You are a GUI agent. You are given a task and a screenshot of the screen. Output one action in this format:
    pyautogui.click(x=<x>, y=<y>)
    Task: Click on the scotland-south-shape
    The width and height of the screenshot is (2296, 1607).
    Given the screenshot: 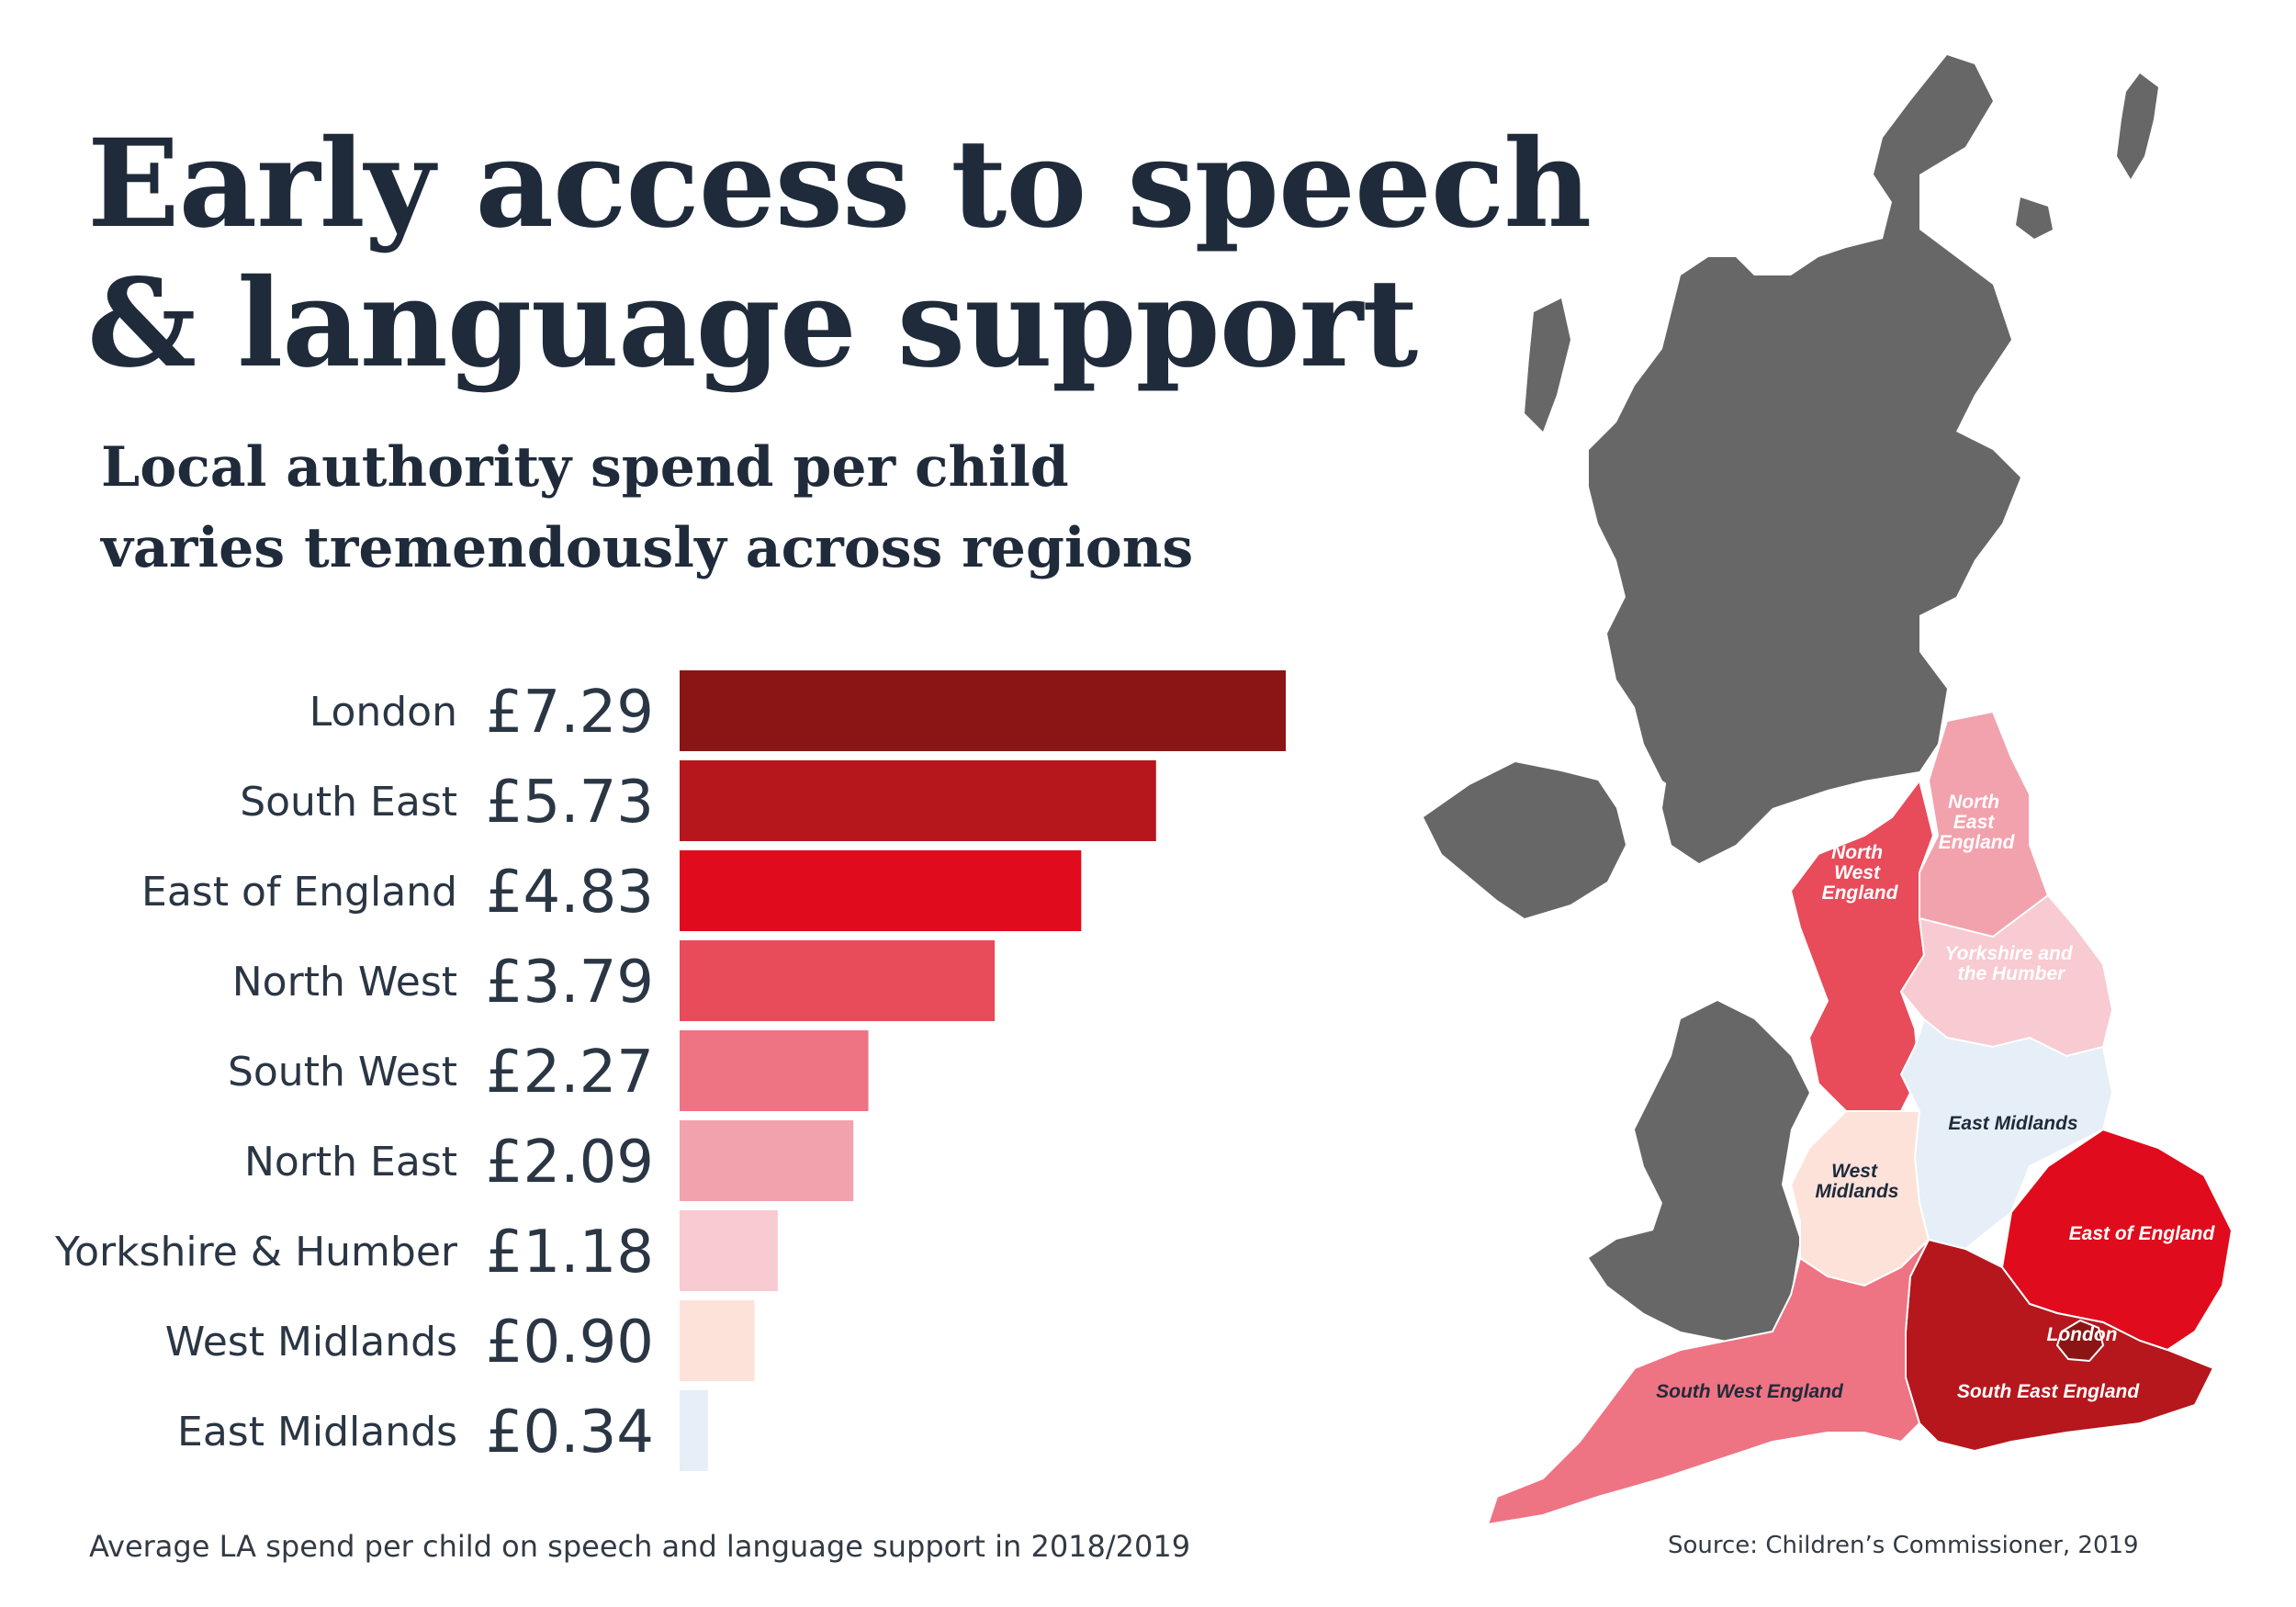 What is the action you would take?
    pyautogui.click(x=1805, y=748)
    